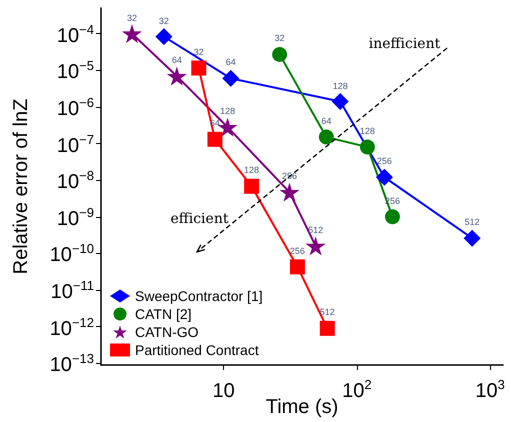 The width and height of the screenshot is (511, 422). Describe the element at coordinates (75, 107) in the screenshot. I see `y-tick-label: 10$^{−6}$` at that location.